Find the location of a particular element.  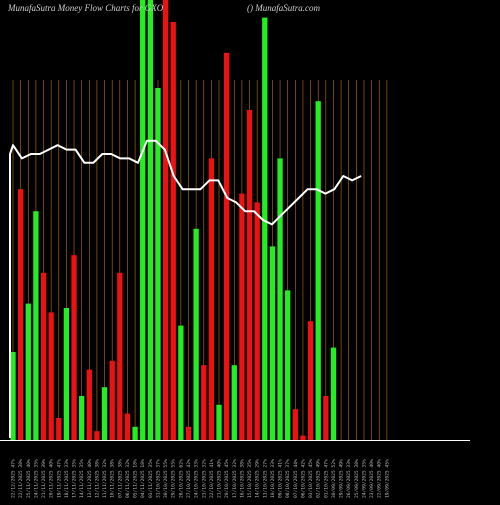

x-tick-label: 08/10/2025 37% is located at coordinates (288, 478).